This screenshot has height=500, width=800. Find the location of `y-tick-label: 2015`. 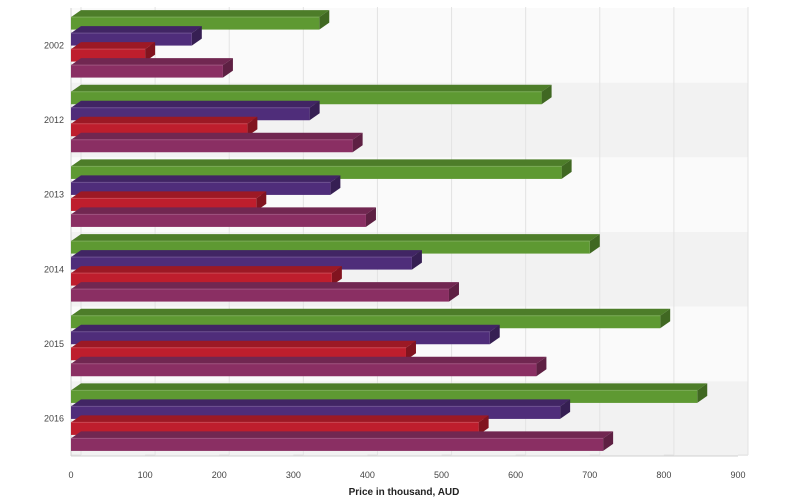

y-tick-label: 2015 is located at coordinates (54, 344).